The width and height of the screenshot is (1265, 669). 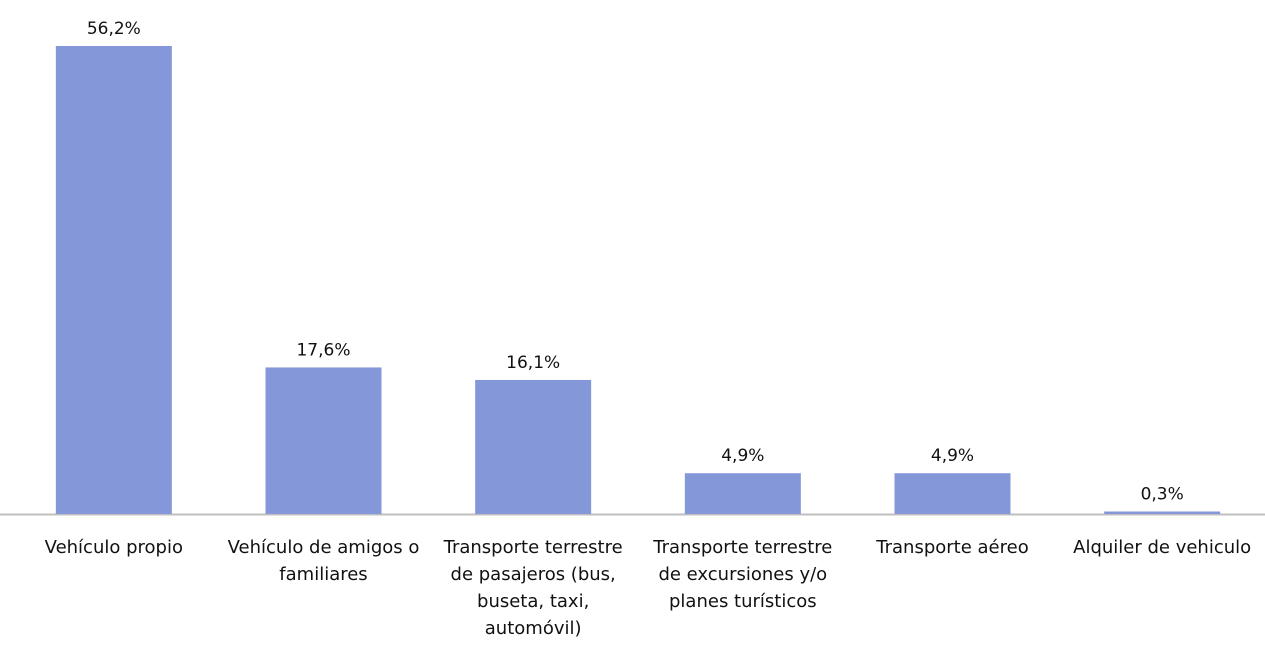 I want to click on x-tick-label: Transporte aéreo, so click(x=952, y=547).